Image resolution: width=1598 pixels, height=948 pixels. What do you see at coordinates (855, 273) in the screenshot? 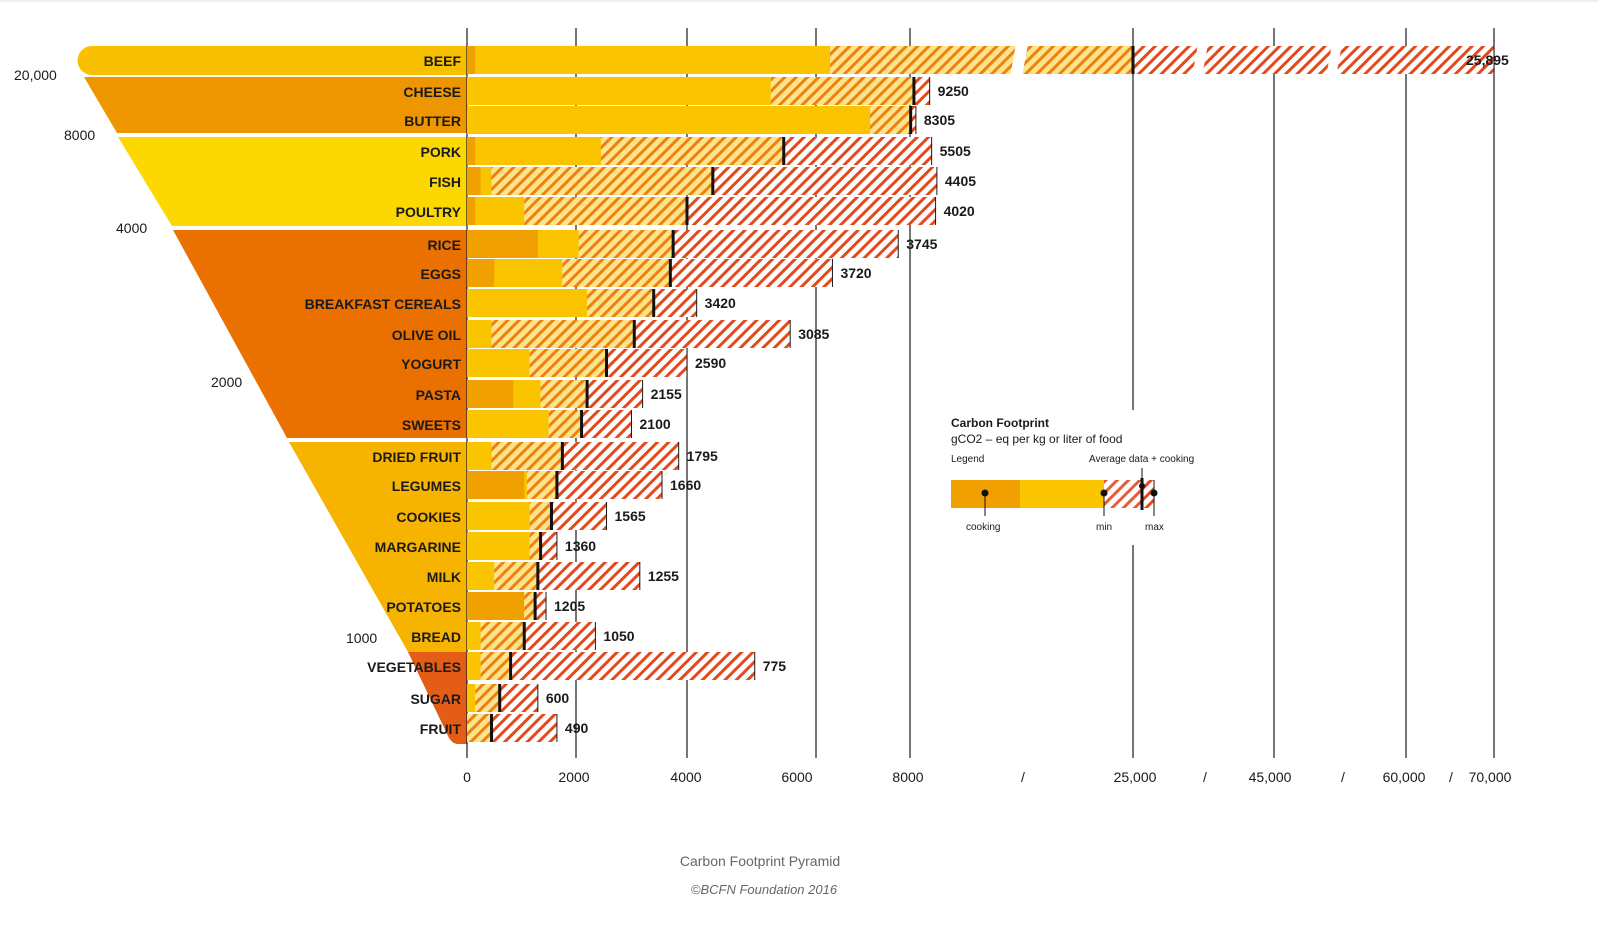
I see `value-label: 3720` at bounding box center [855, 273].